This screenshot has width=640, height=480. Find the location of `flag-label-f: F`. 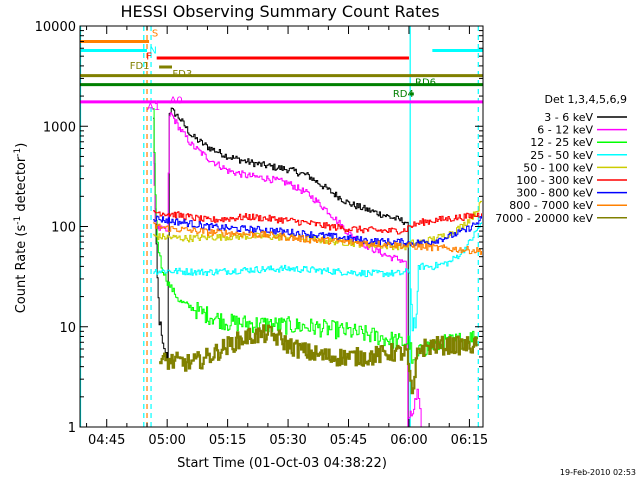

flag-label-f: F is located at coordinates (149, 56).